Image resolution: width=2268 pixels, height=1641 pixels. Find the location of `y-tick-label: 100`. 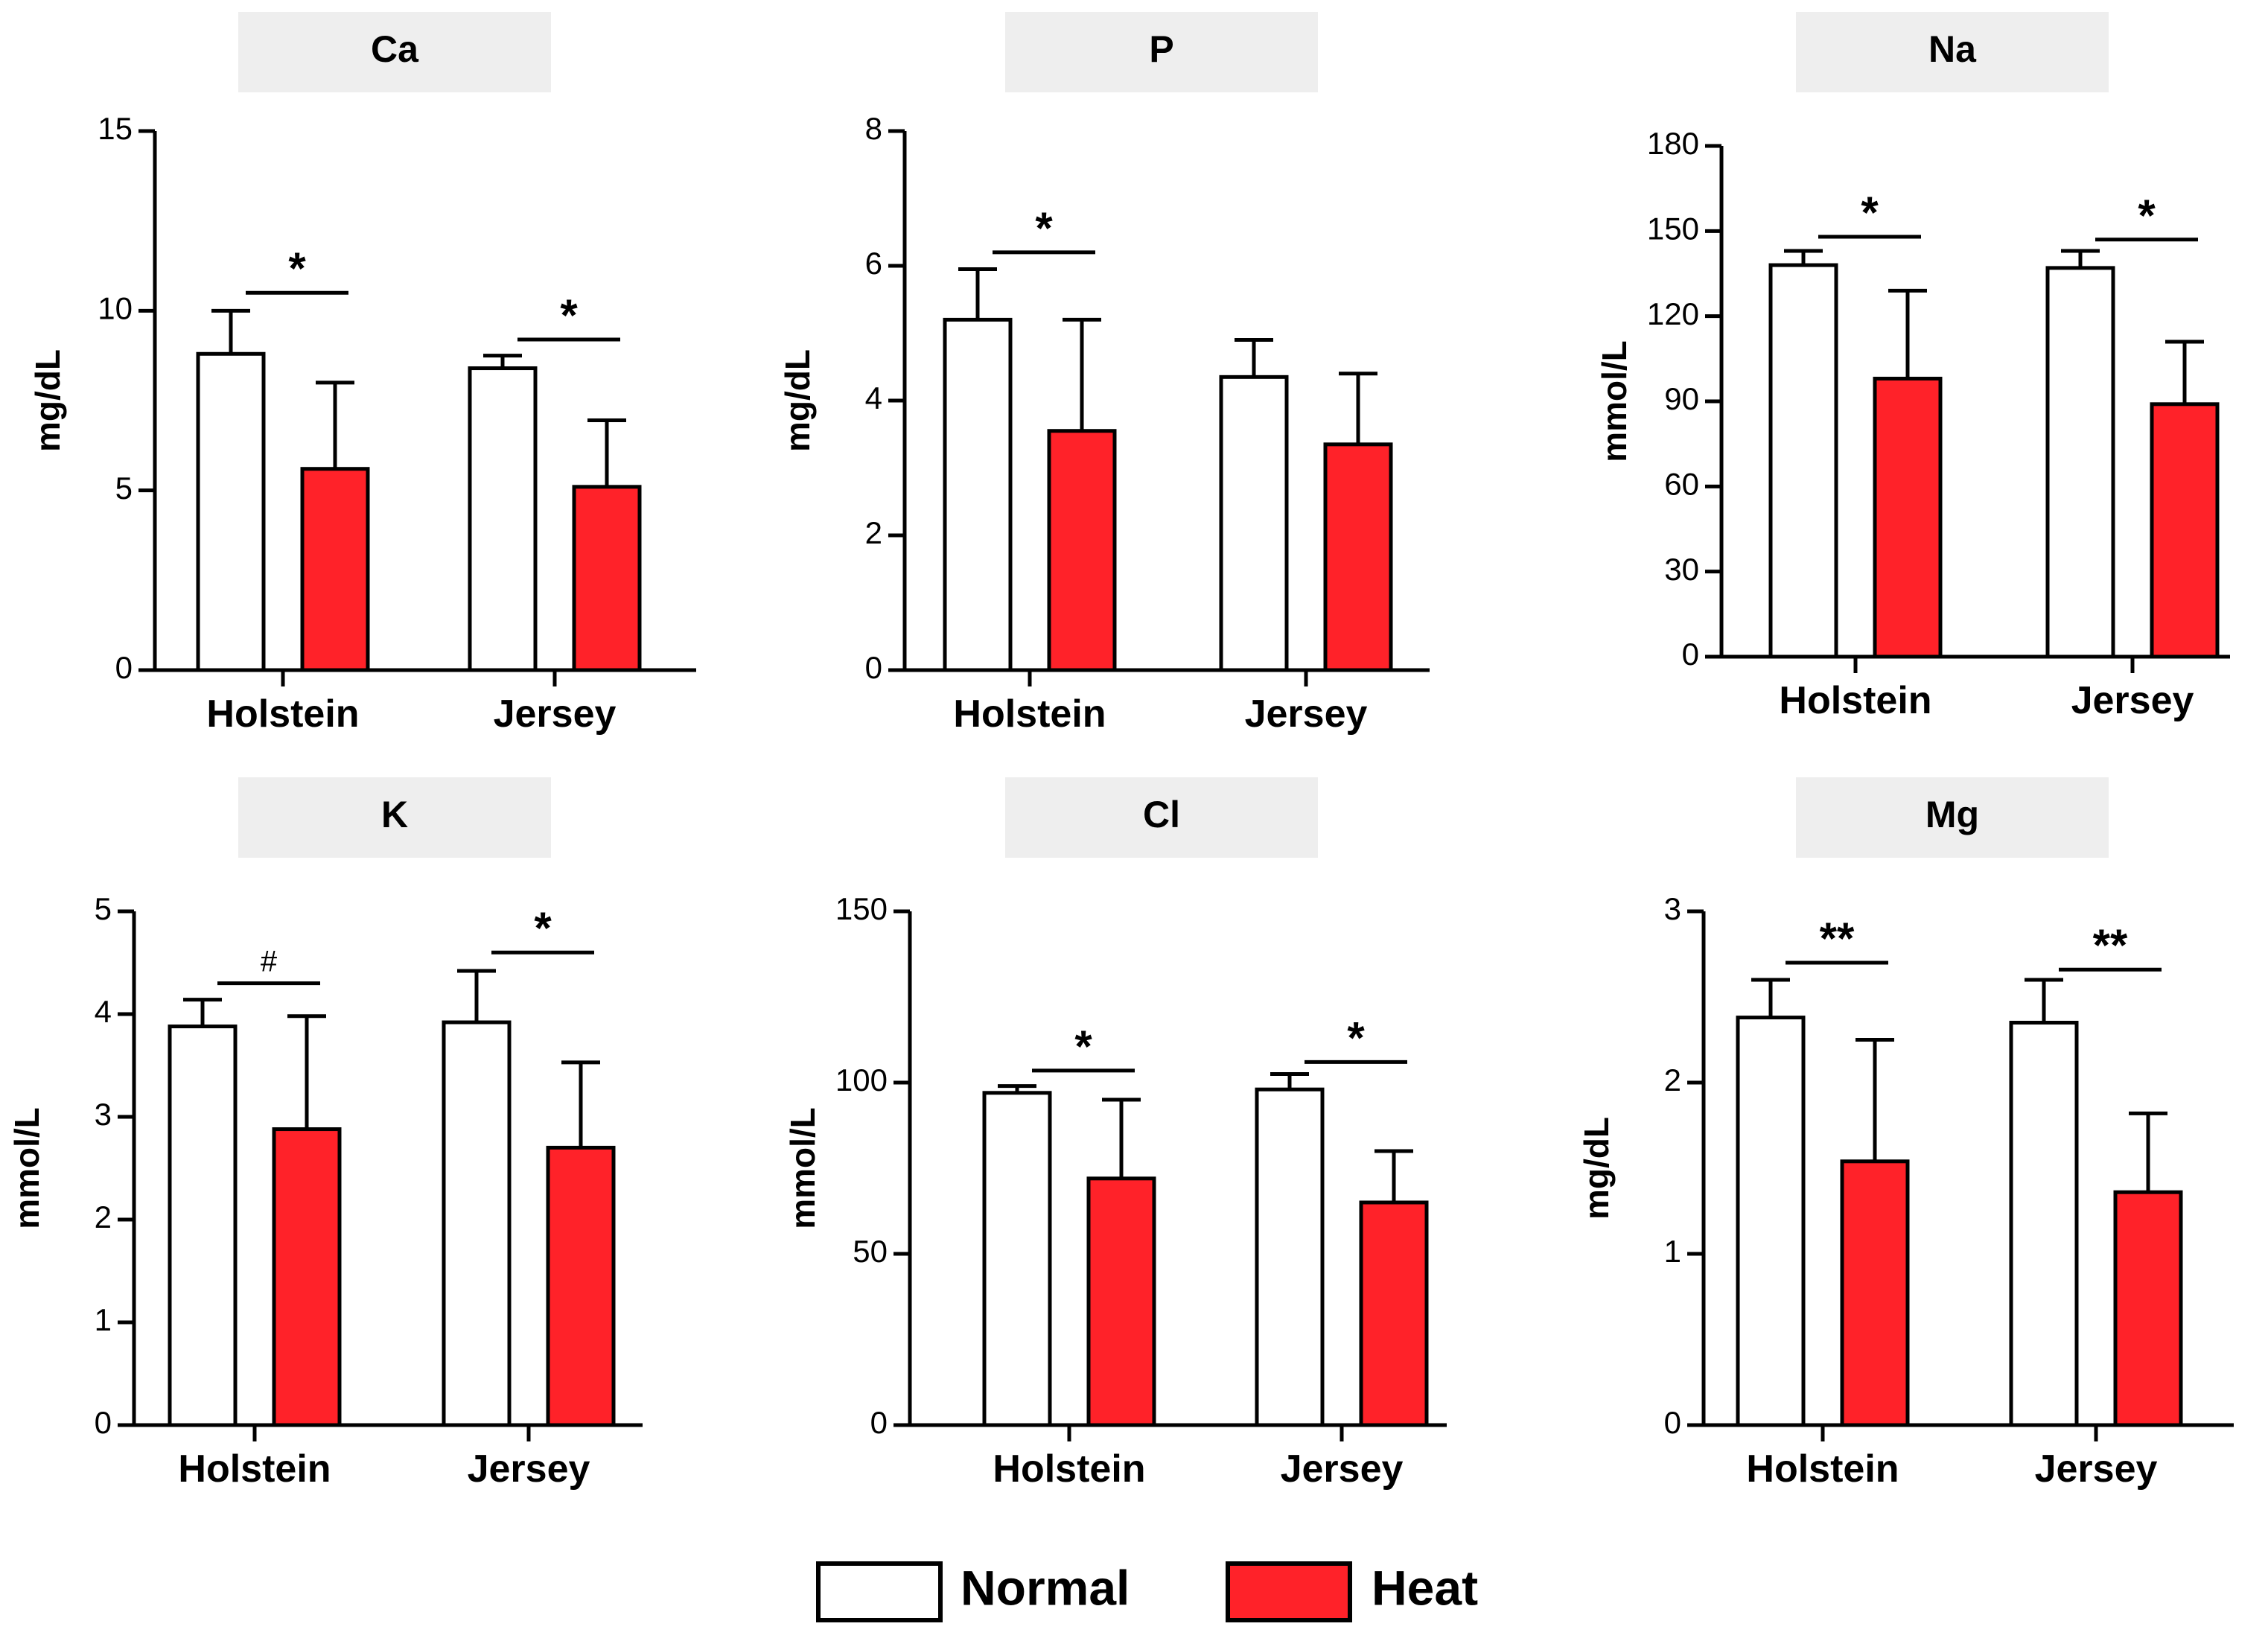

y-tick-label: 100 is located at coordinates (861, 1079).